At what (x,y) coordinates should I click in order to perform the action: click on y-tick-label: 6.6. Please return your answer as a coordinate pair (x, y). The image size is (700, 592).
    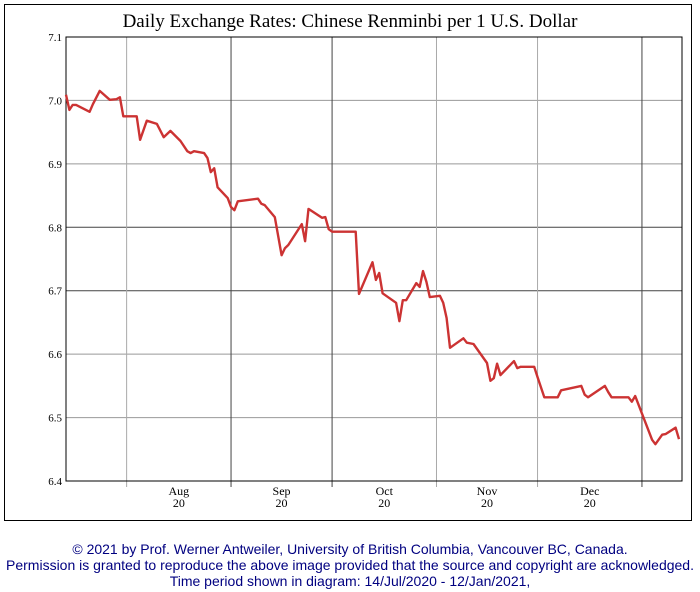
    Looking at the image, I should click on (55, 355).